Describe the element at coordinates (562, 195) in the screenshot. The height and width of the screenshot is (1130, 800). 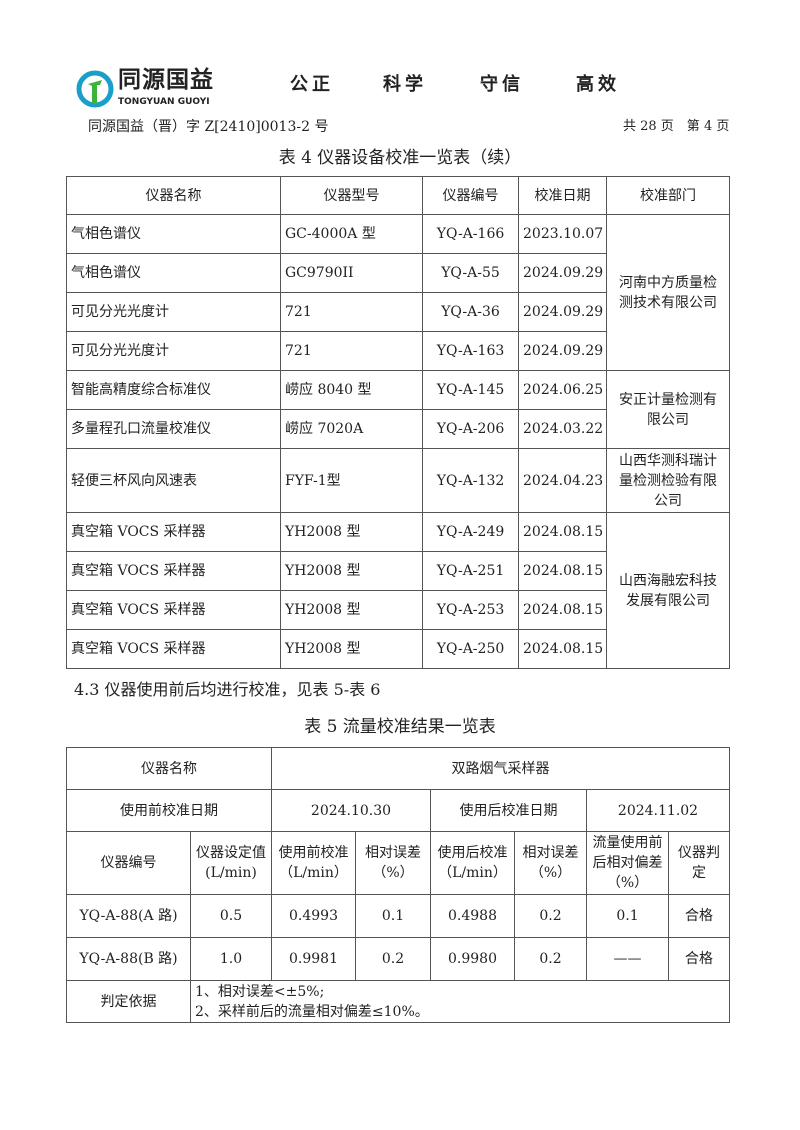
I see `header-cell: 校准日期` at that location.